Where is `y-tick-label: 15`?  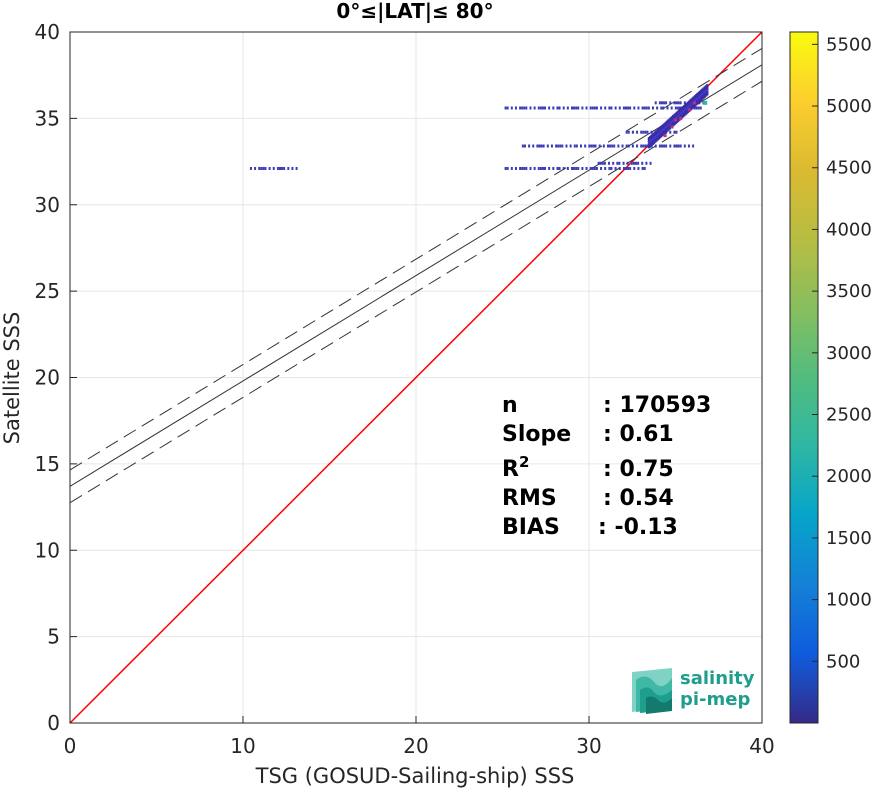
y-tick-label: 15 is located at coordinates (47, 464).